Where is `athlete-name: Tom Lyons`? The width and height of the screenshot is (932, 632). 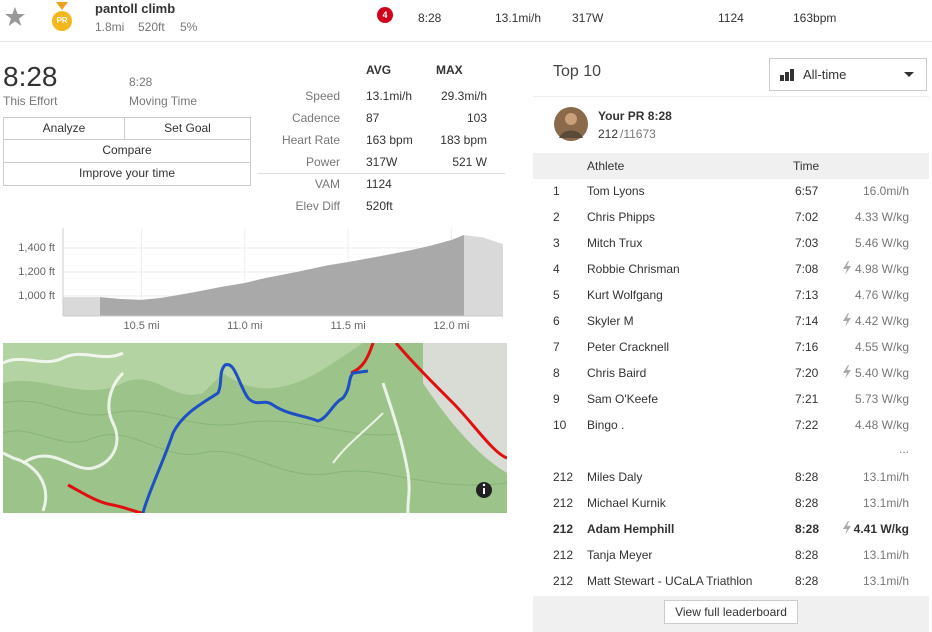 athlete-name: Tom Lyons is located at coordinates (616, 191).